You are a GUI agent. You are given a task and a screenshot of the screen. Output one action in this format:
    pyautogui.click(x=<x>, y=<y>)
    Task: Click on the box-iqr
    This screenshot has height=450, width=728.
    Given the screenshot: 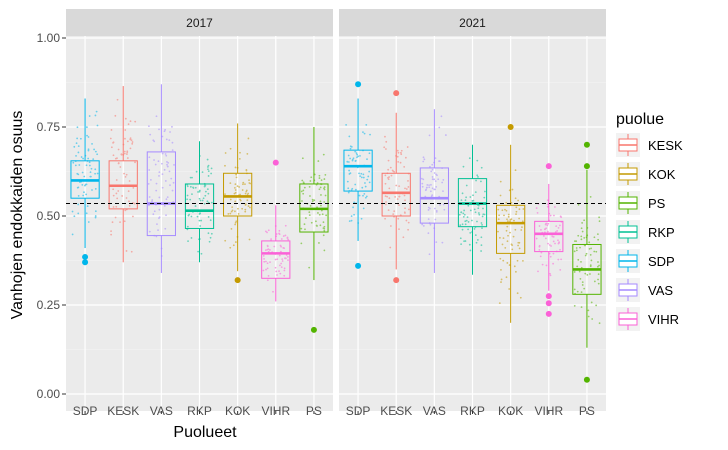 What is the action you would take?
    pyautogui.click(x=161, y=194)
    